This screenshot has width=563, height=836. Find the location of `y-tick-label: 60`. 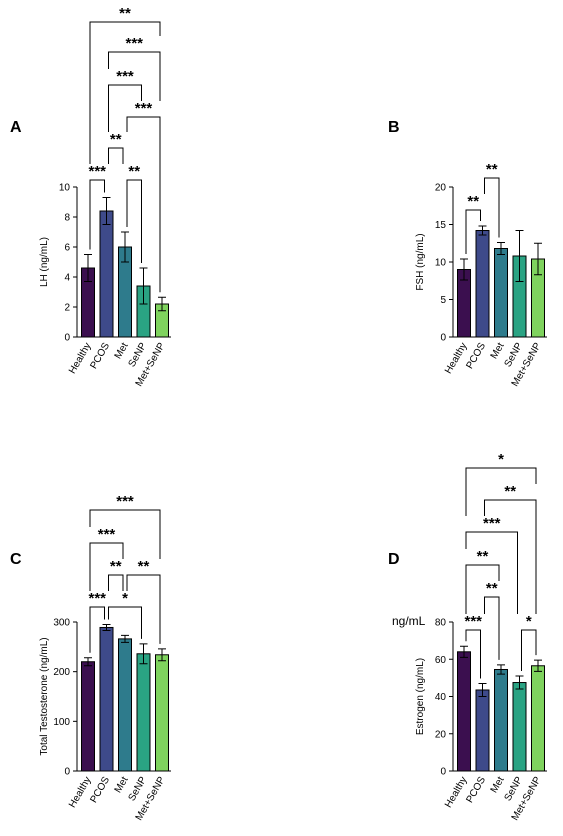

y-tick-label: 60 is located at coordinates (441, 660).